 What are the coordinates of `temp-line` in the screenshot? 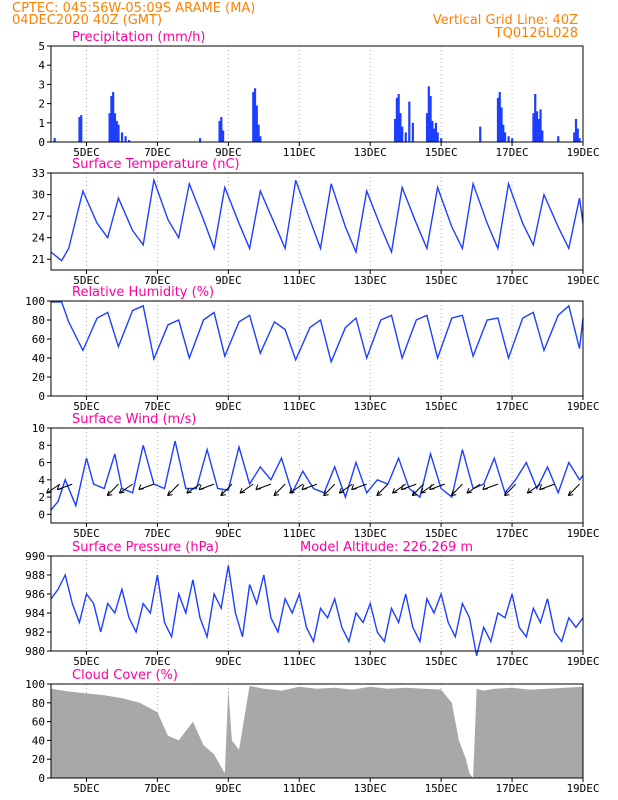 It's located at (317, 219).